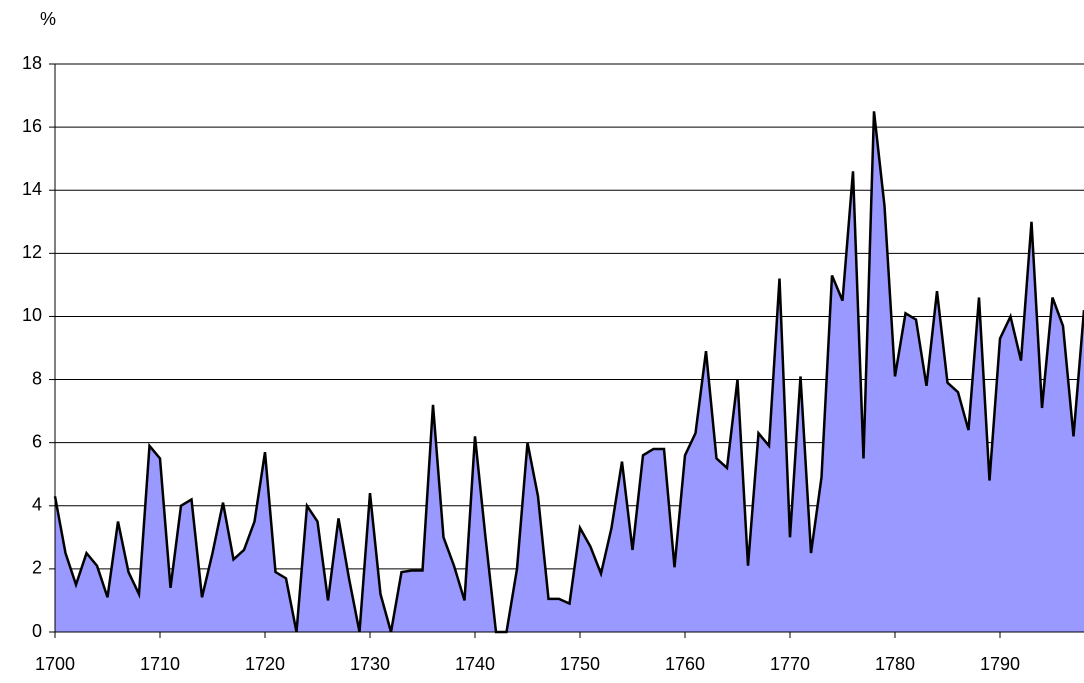 The width and height of the screenshot is (1084, 683). I want to click on x-tick-label: 1720, so click(265, 664).